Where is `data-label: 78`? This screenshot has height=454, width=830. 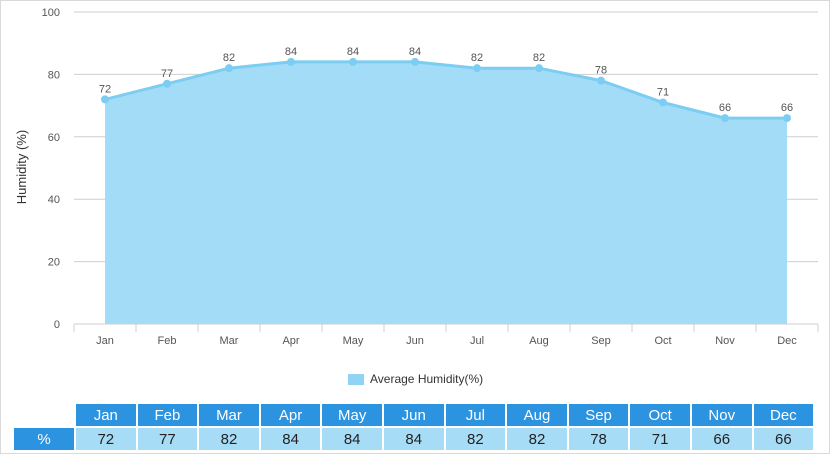
data-label: 78 is located at coordinates (601, 71).